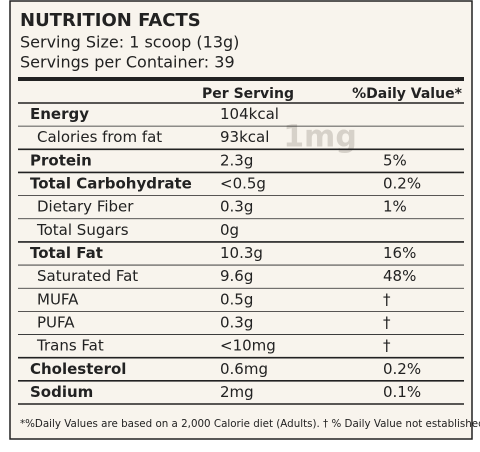 Image resolution: width=480 pixels, height=452 pixels. I want to click on column-header: %Daily Value*, so click(407, 94).